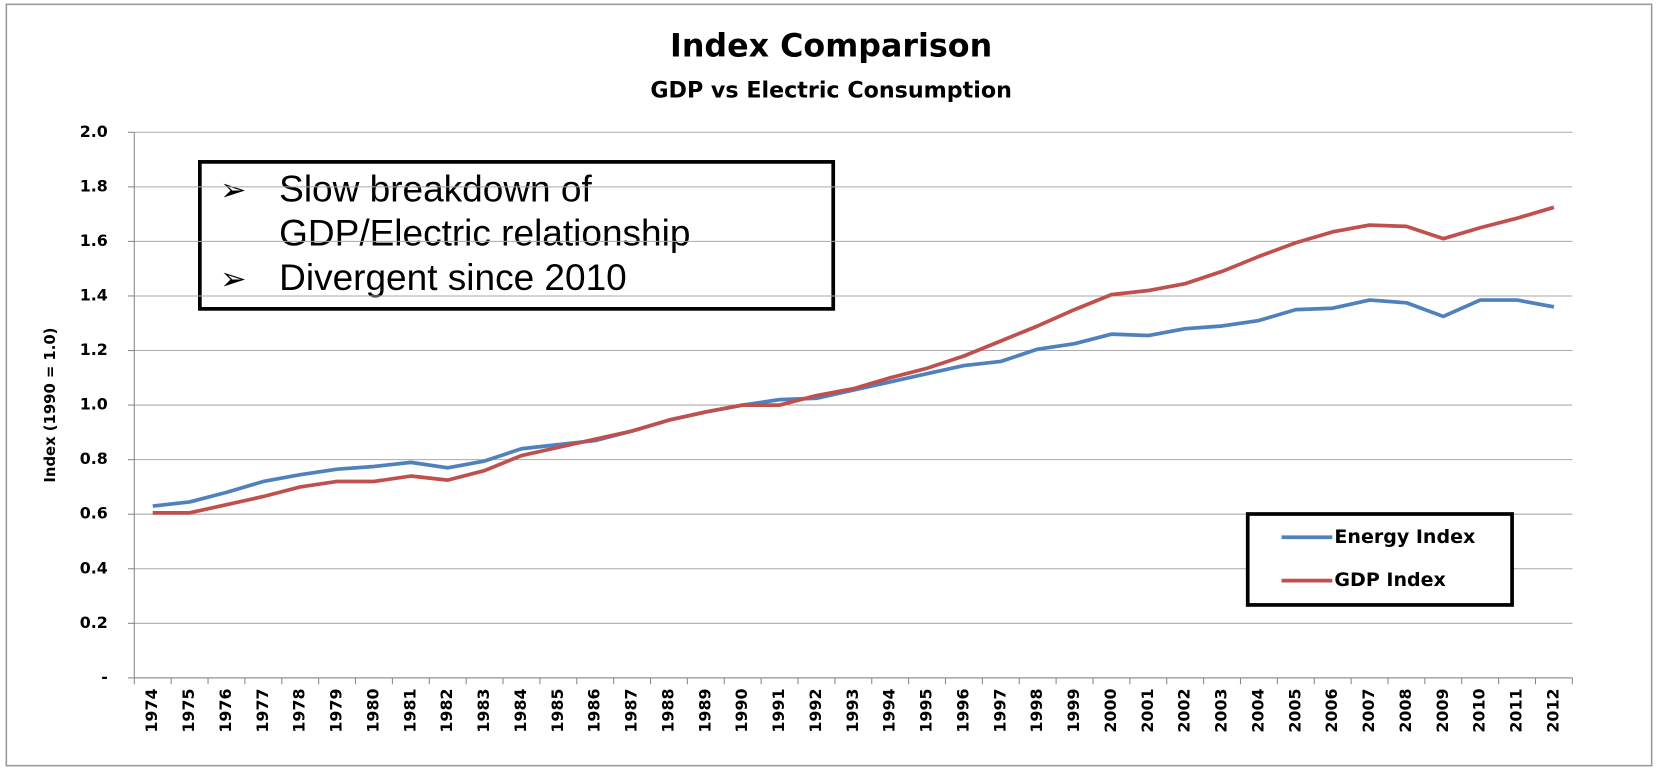  Describe the element at coordinates (151, 710) in the screenshot. I see `x-tick-label: 1974` at that location.